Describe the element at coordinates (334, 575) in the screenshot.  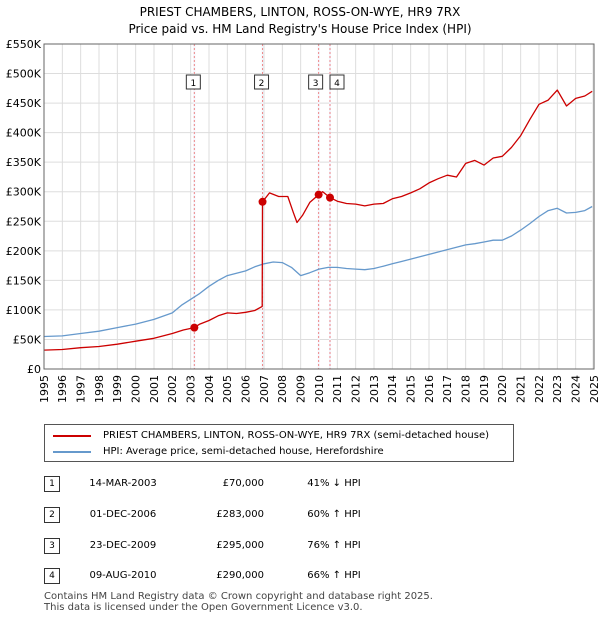
I see `sale-hpi-diff: 66% ↑ HPI` at that location.